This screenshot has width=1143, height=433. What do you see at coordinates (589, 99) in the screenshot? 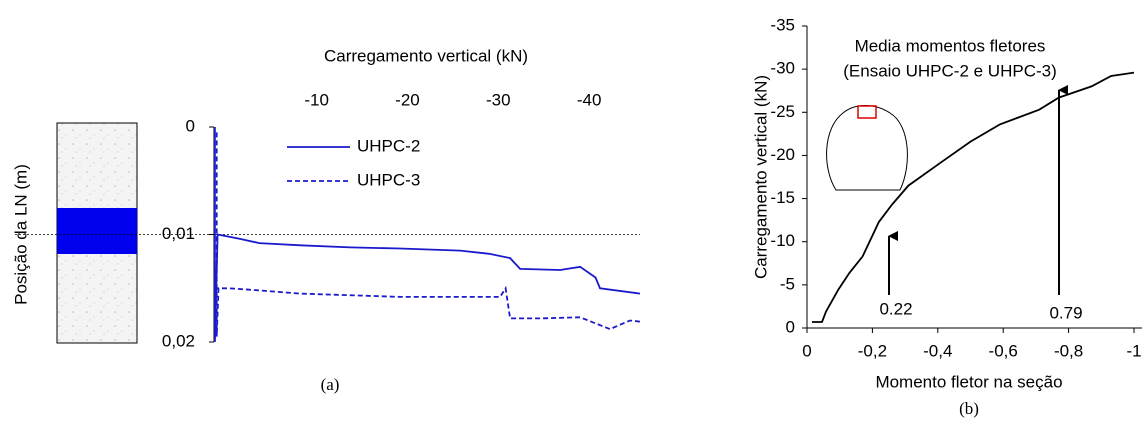
I see `x-tick-label: -40` at bounding box center [589, 99].